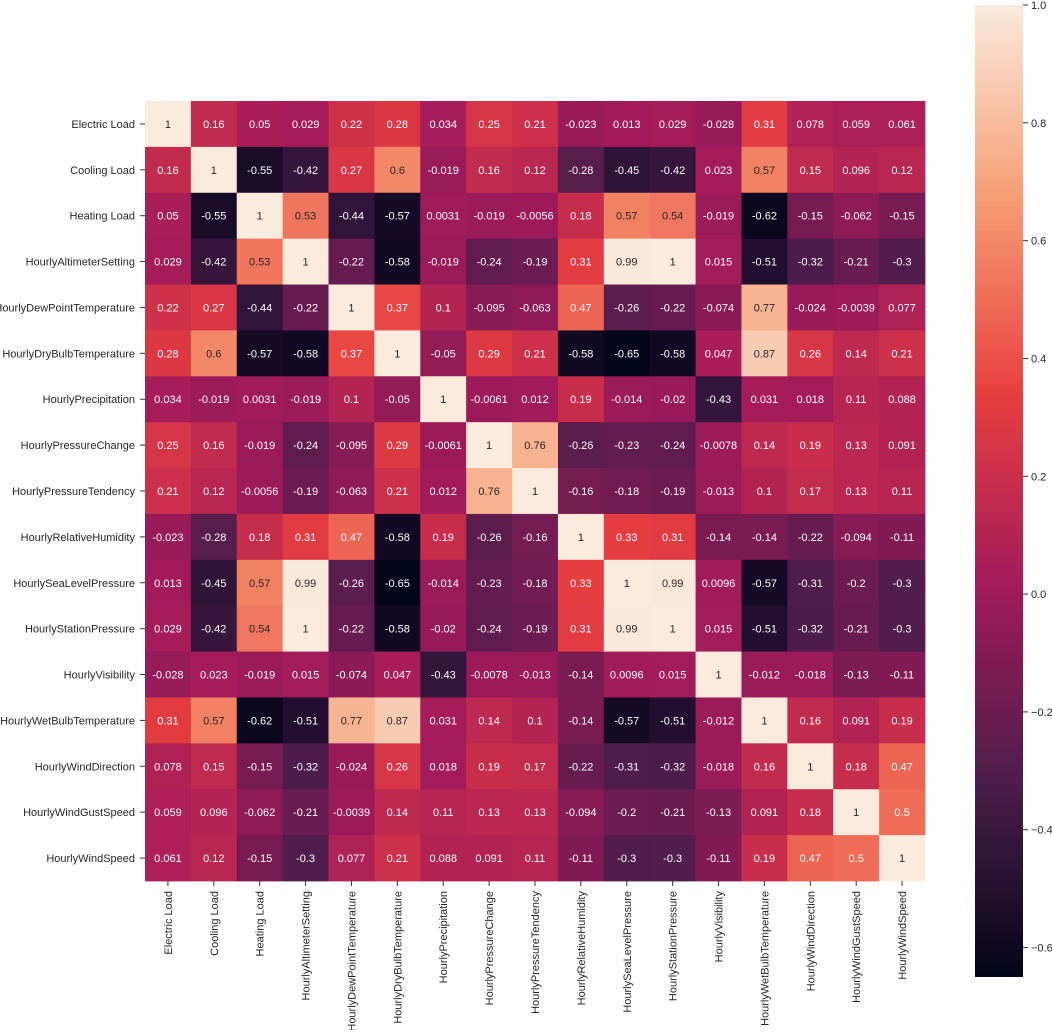  Describe the element at coordinates (765, 813) in the screenshot. I see `cell-value-label: 0.091` at that location.